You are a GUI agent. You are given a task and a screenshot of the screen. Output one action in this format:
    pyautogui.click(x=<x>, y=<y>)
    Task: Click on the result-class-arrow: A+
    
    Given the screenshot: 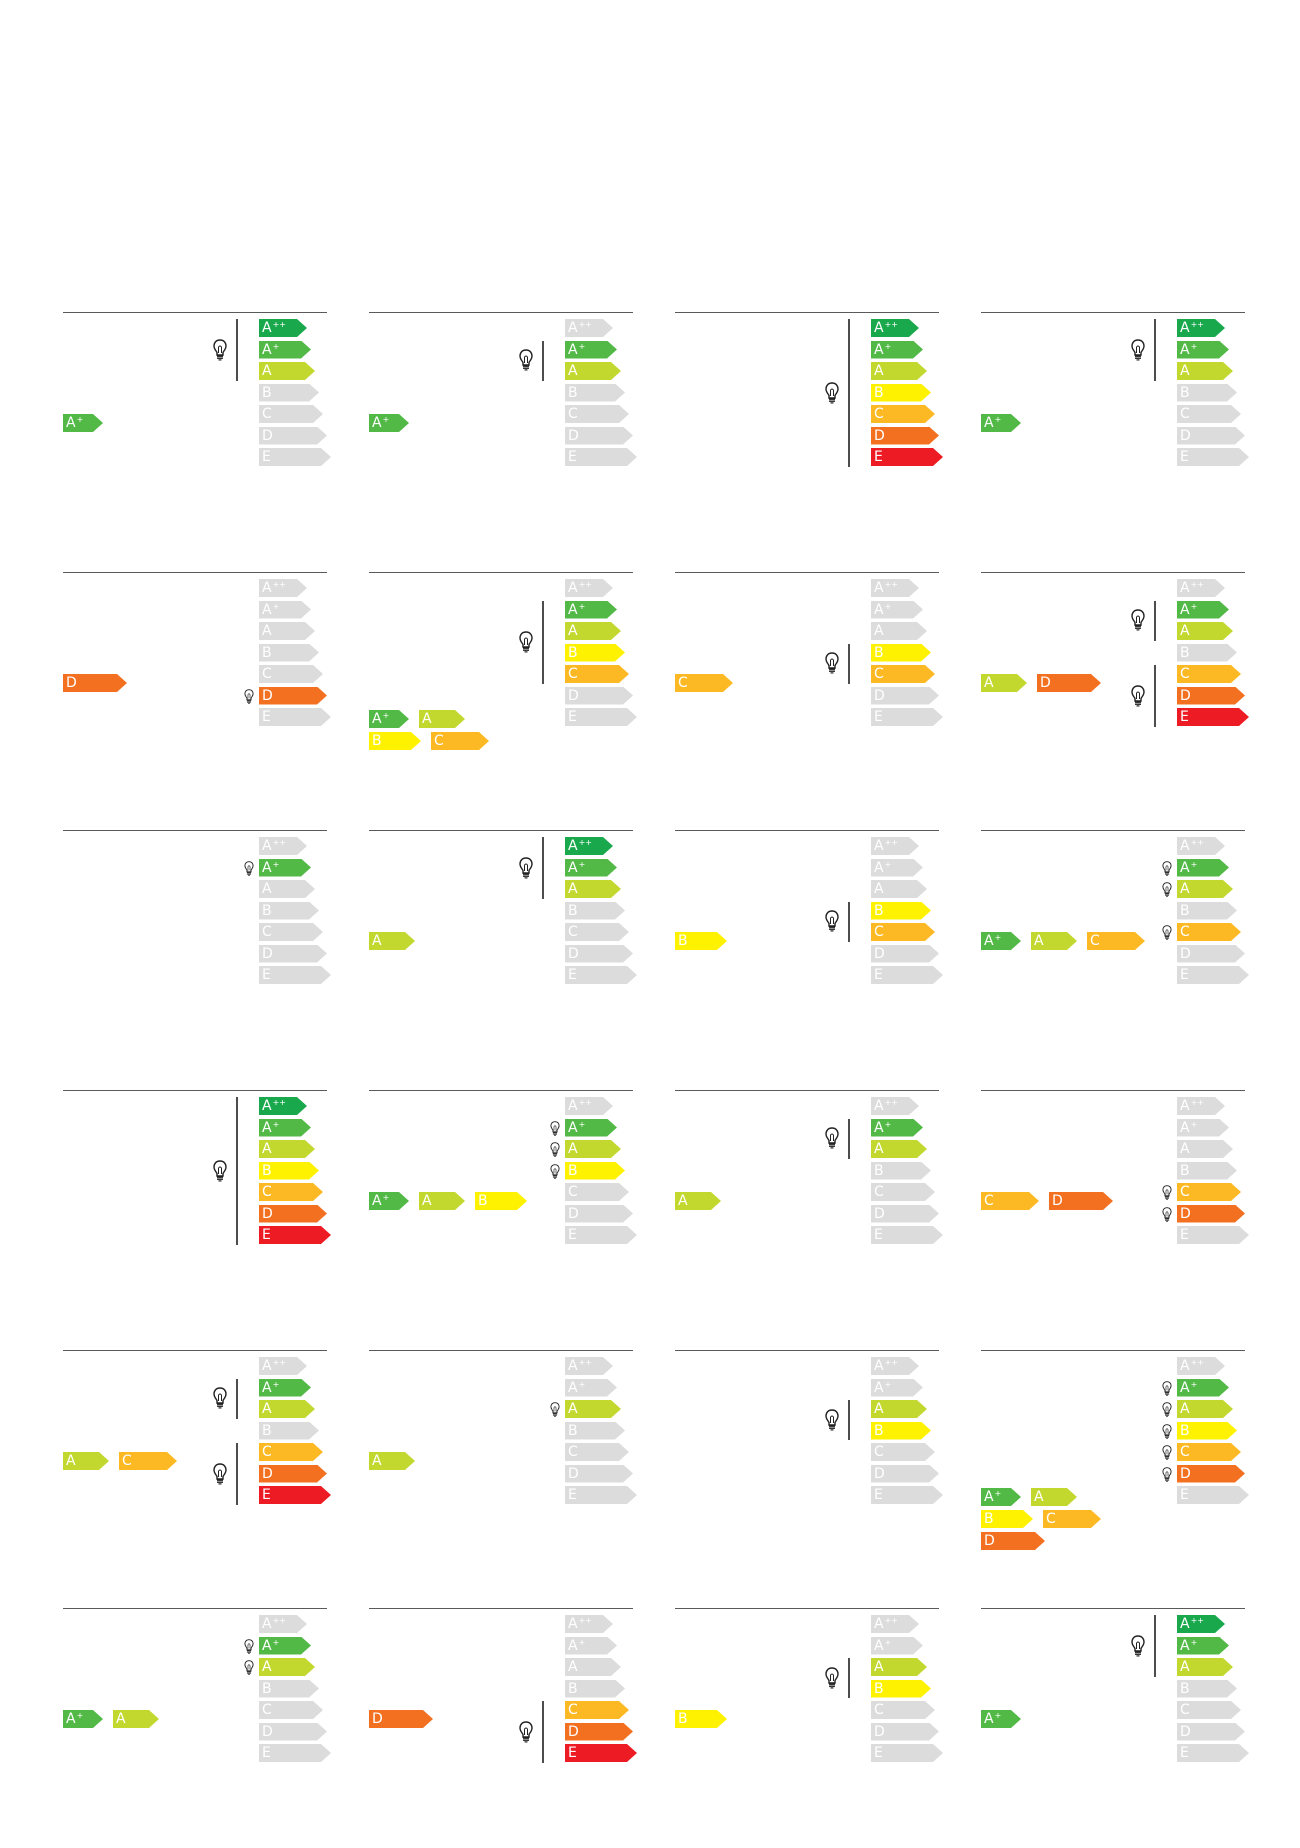 What is the action you would take?
    pyautogui.click(x=1001, y=941)
    